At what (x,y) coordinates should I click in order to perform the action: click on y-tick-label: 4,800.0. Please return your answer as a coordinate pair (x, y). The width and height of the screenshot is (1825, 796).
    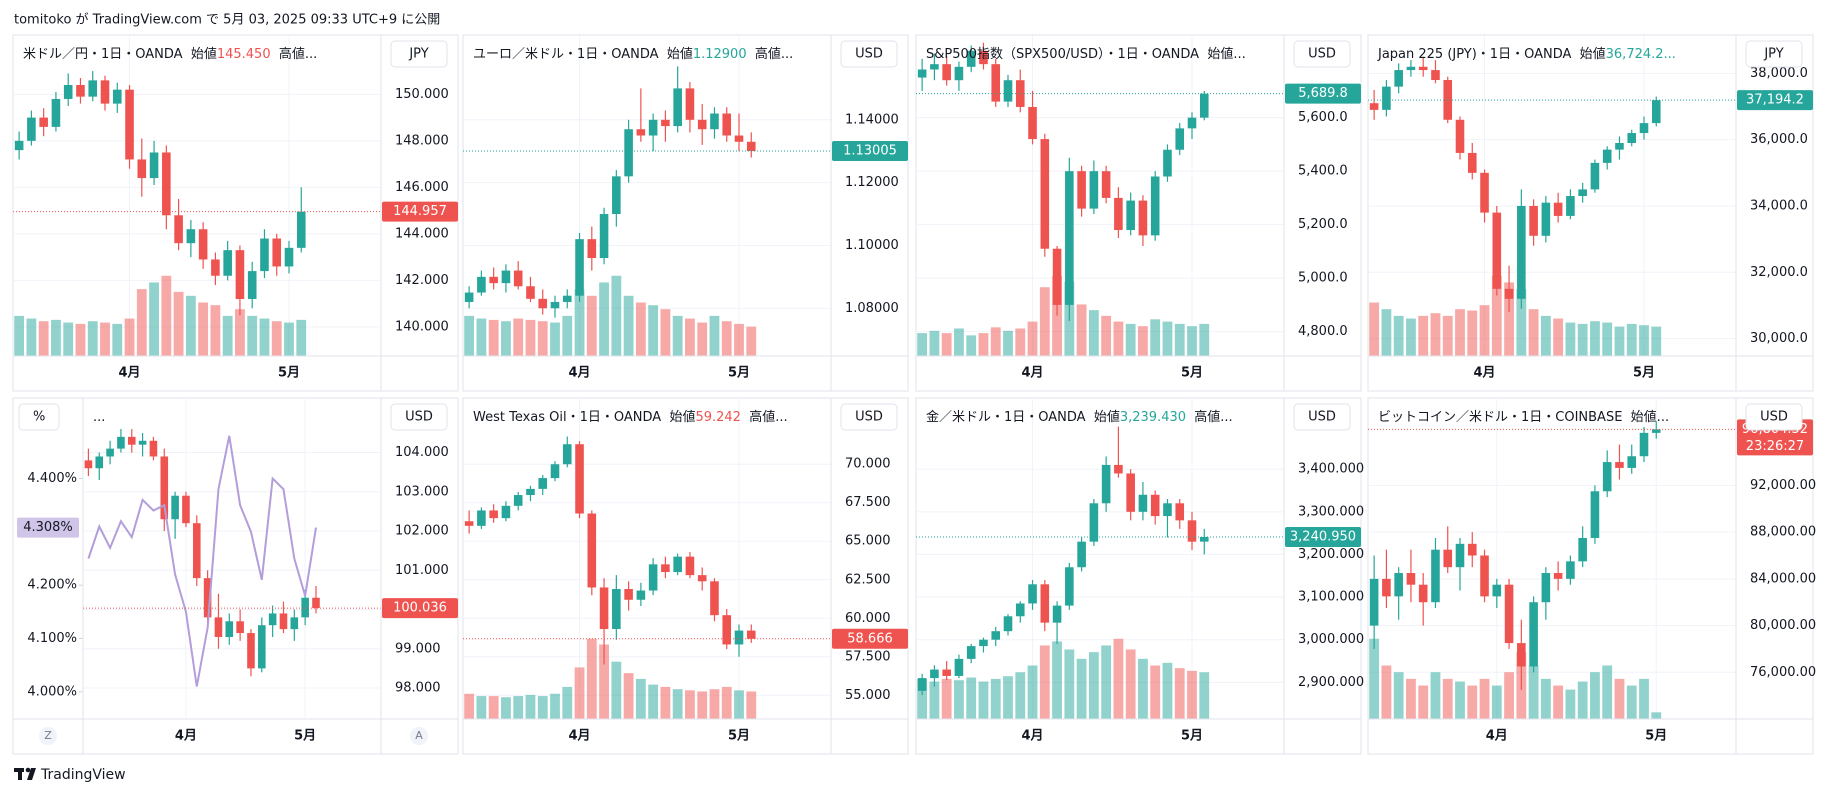
    Looking at the image, I should click on (1323, 331).